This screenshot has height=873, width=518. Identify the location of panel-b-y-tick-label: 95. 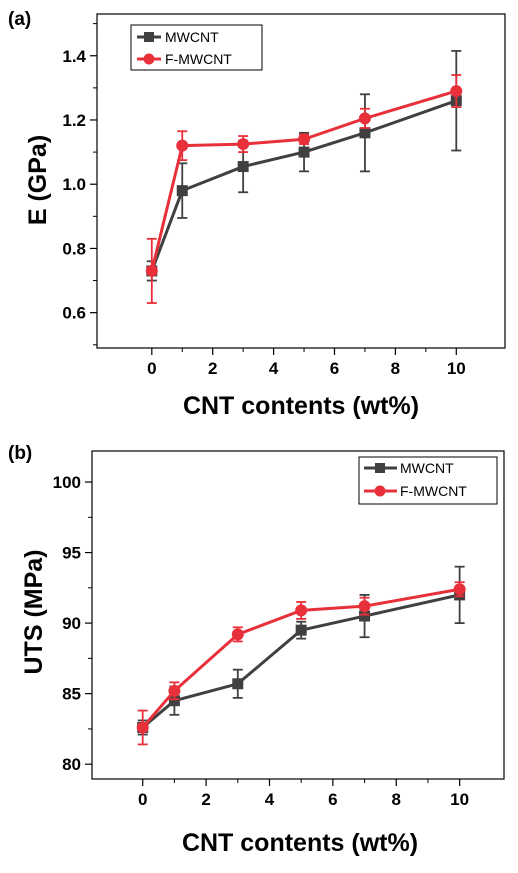
(71, 553).